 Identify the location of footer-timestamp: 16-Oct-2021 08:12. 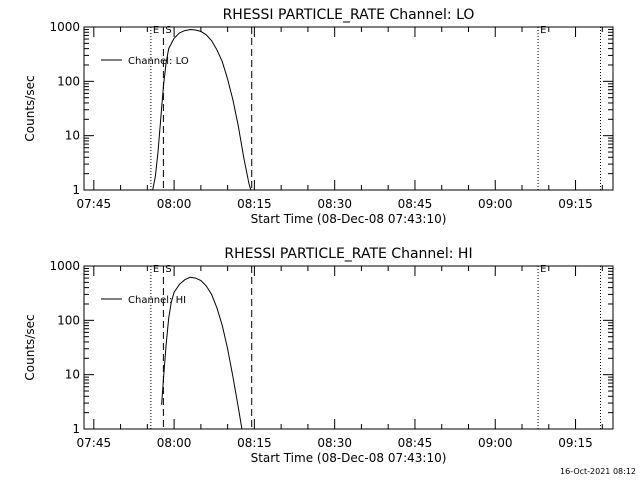
(598, 471).